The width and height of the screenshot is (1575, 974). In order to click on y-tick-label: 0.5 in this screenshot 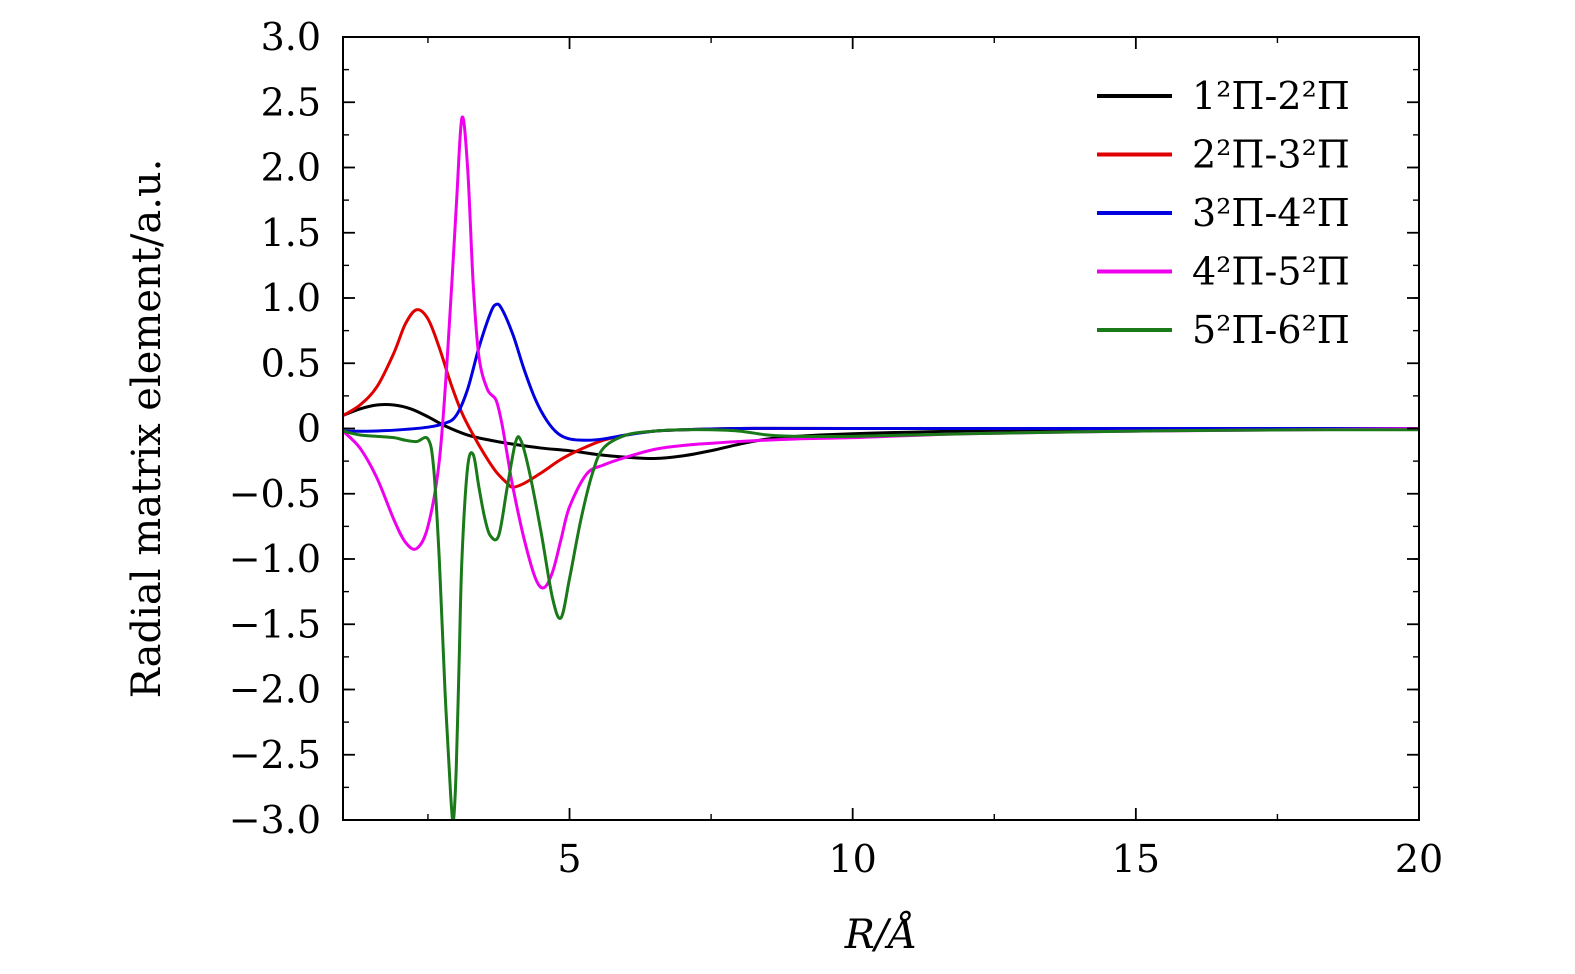, I will do `click(291, 363)`.